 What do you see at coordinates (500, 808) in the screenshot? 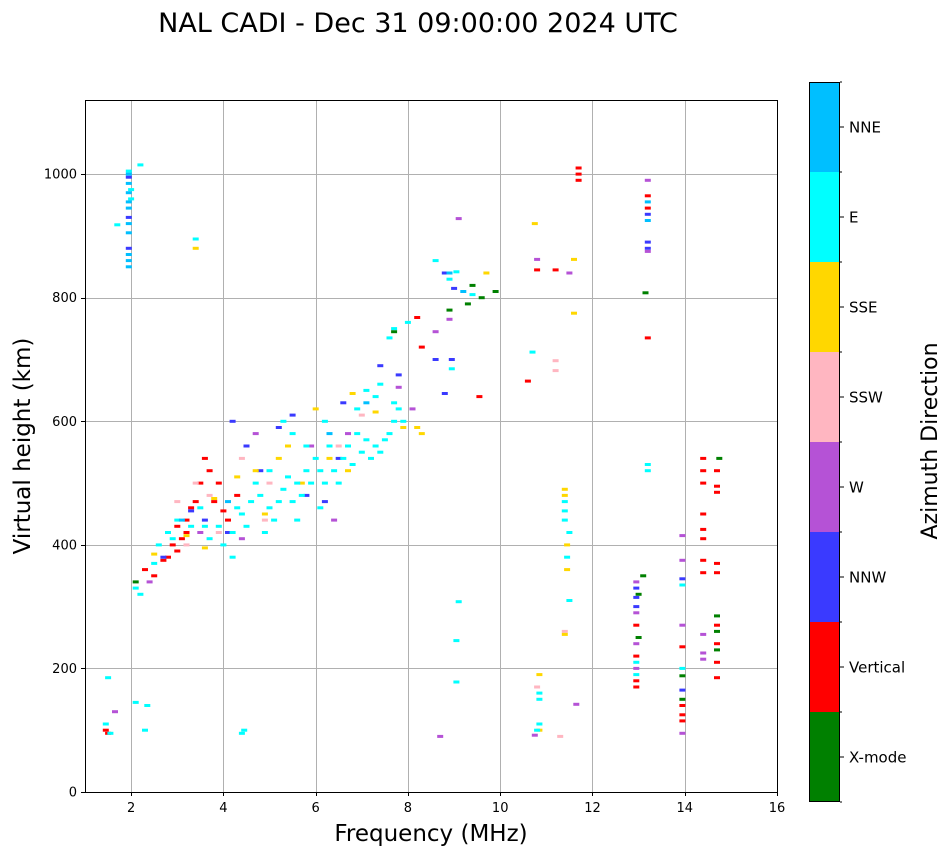
I see `x-tick-label: 10` at bounding box center [500, 808].